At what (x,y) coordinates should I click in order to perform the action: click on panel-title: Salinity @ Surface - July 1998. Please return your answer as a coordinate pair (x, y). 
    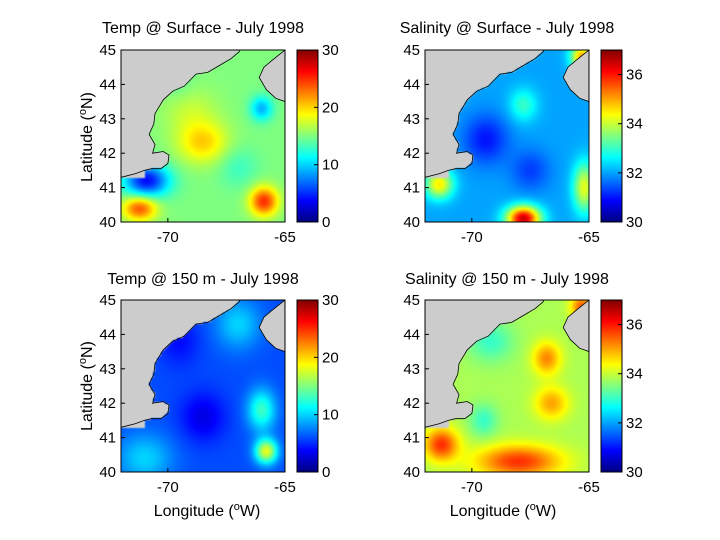
    Looking at the image, I should click on (507, 28).